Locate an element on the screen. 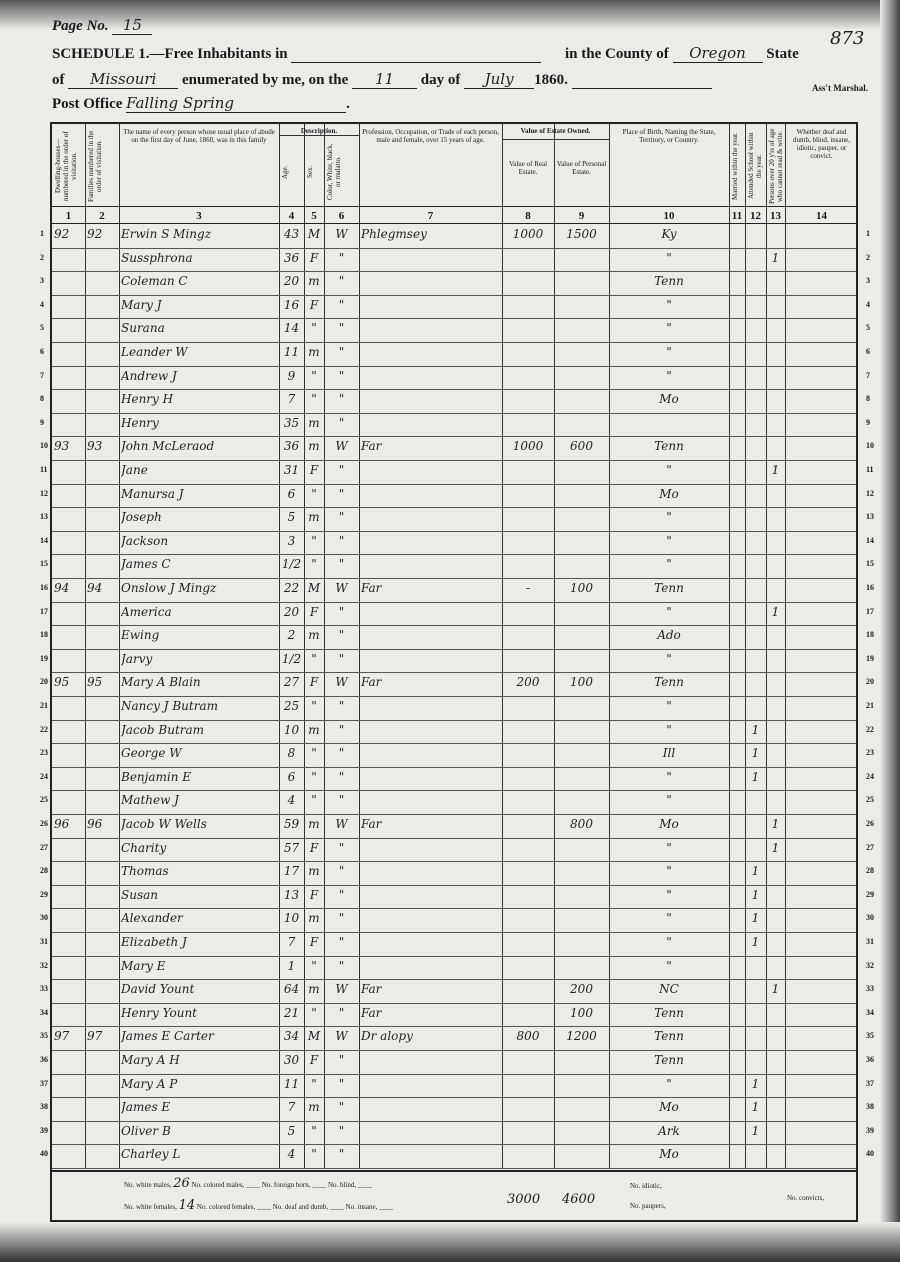 The width and height of the screenshot is (900, 1262). line-number-right: 16 is located at coordinates (870, 587).